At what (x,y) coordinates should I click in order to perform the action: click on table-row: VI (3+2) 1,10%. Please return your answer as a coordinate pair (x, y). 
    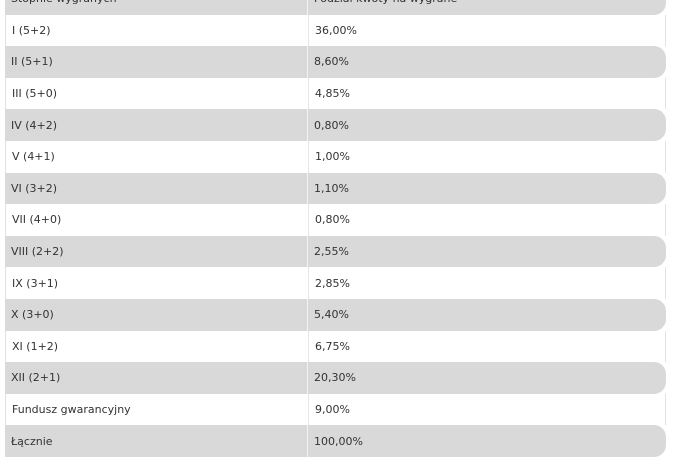
    Looking at the image, I should click on (335, 188).